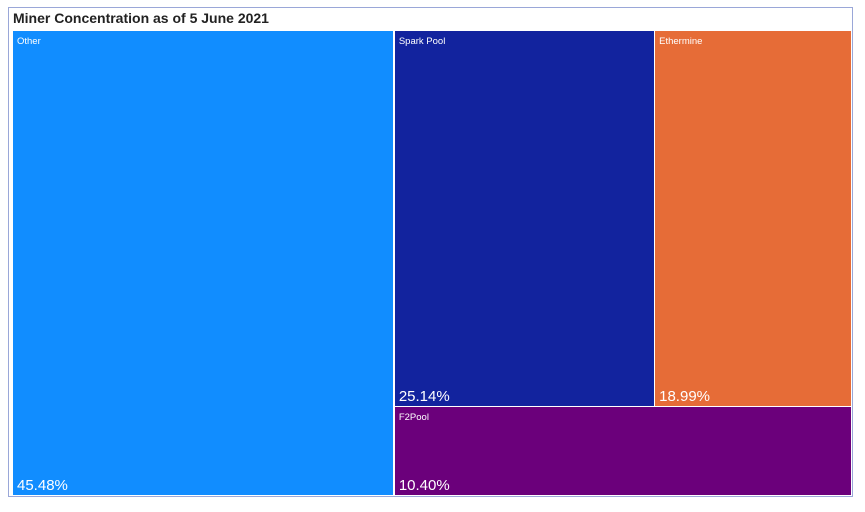 This screenshot has width=865, height=512. Describe the element at coordinates (681, 41) in the screenshot. I see `tile-label-ethermine: Ethermine` at that location.